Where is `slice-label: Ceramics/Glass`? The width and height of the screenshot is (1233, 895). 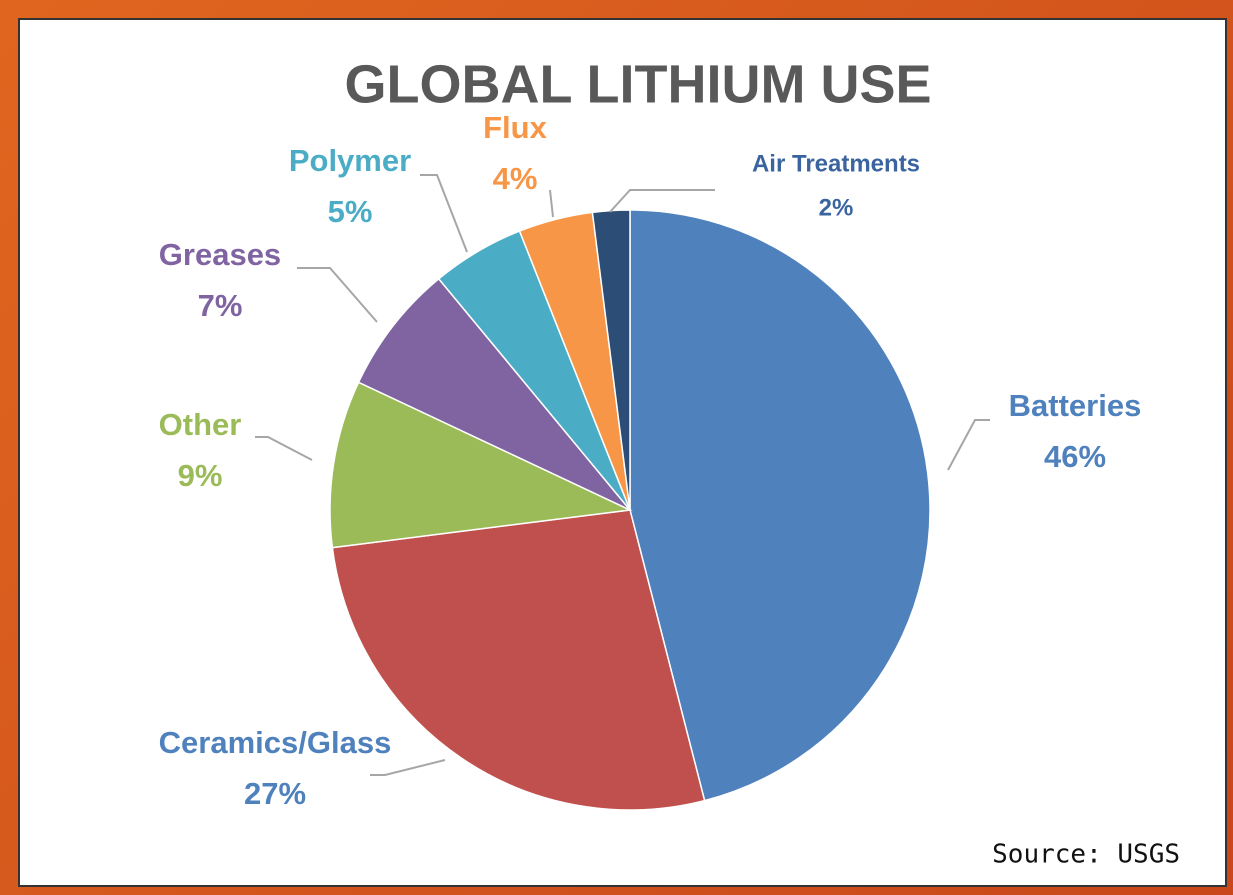
slice-label: Ceramics/Glass is located at coordinates (275, 742).